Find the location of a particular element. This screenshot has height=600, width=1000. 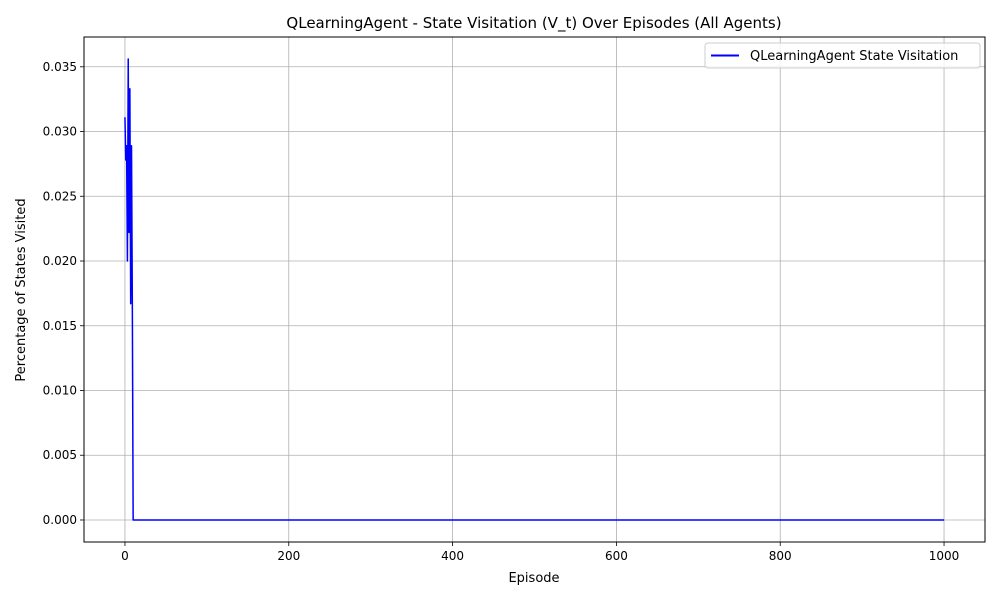

y-axis-label: Percentage of States Visited is located at coordinates (21, 289).